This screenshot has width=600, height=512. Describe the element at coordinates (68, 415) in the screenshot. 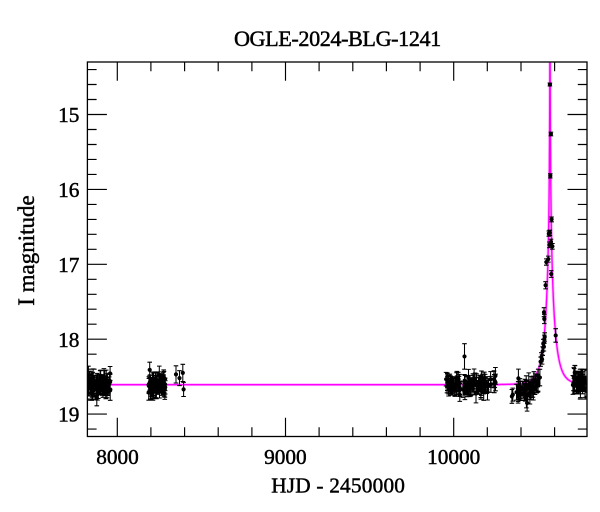

I see `svg-text: 19` at that location.